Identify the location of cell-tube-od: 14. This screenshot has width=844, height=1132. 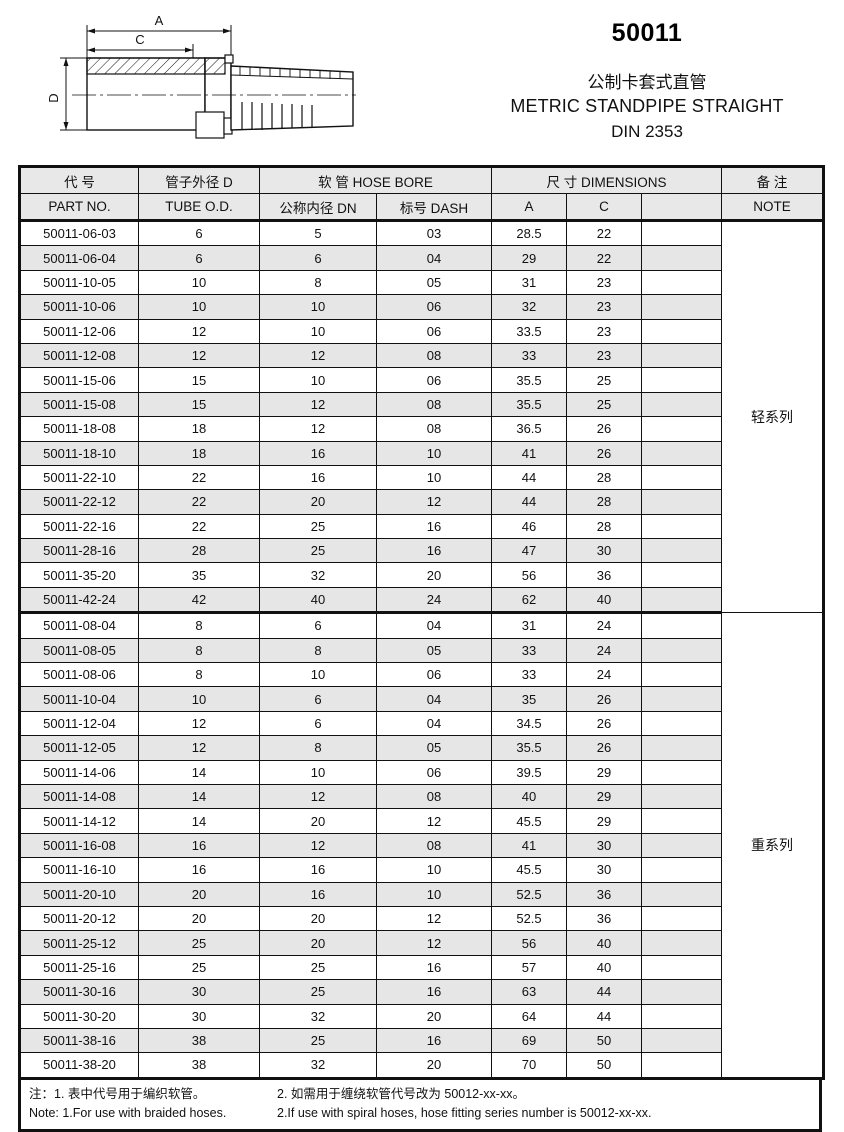
(199, 796).